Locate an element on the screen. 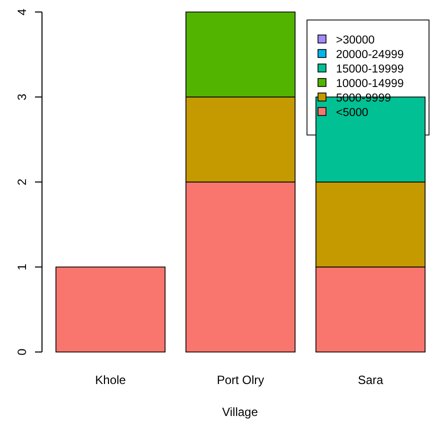 This screenshot has height=425, width=430. y-tick-label: 1 is located at coordinates (22, 266).